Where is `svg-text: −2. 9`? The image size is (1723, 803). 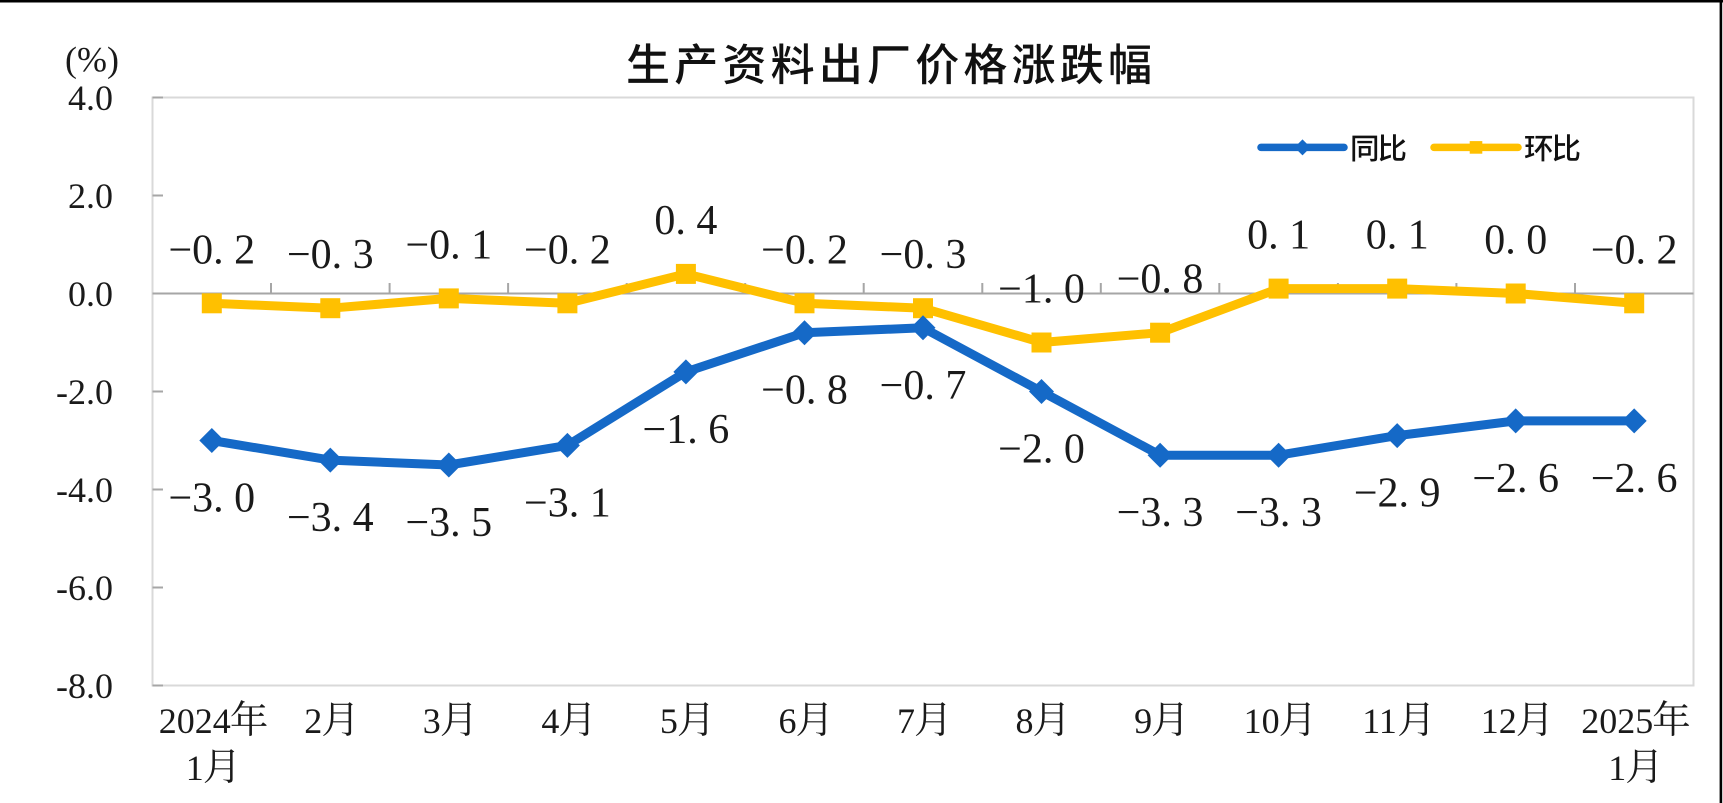 svg-text: −2. 9 is located at coordinates (1397, 494).